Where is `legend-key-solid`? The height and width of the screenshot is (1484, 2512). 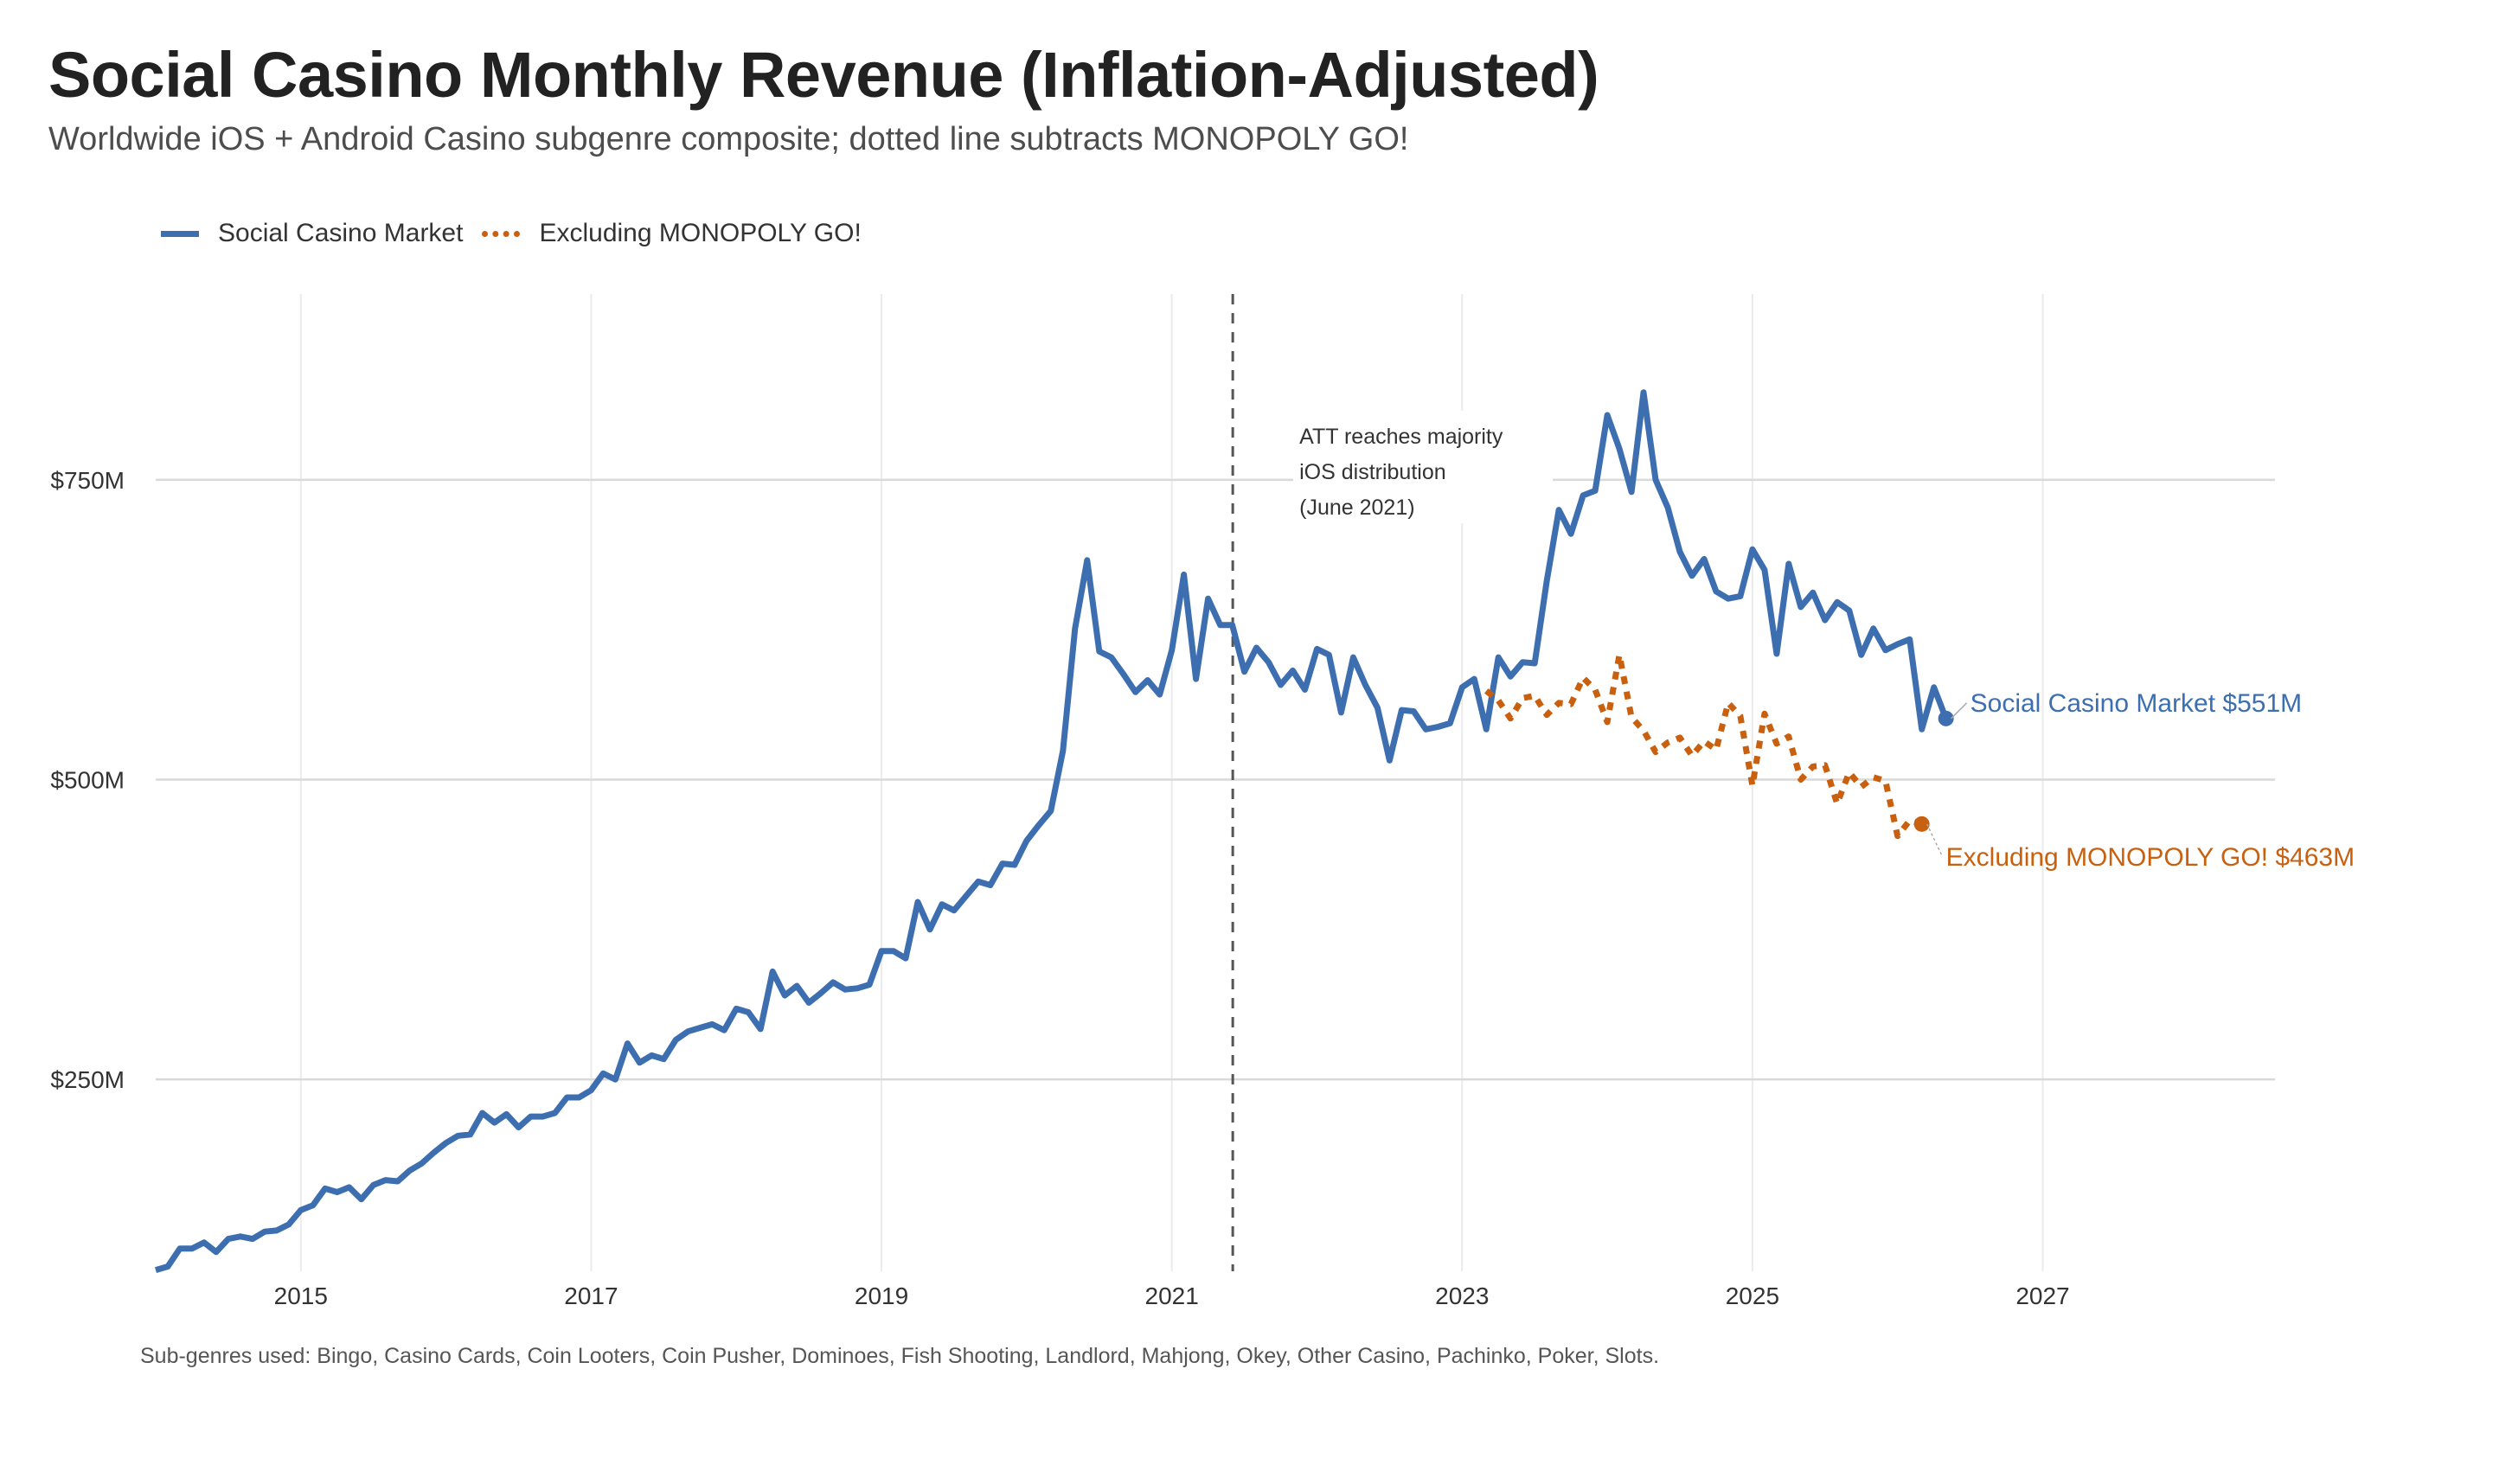
legend-key-solid is located at coordinates (180, 234).